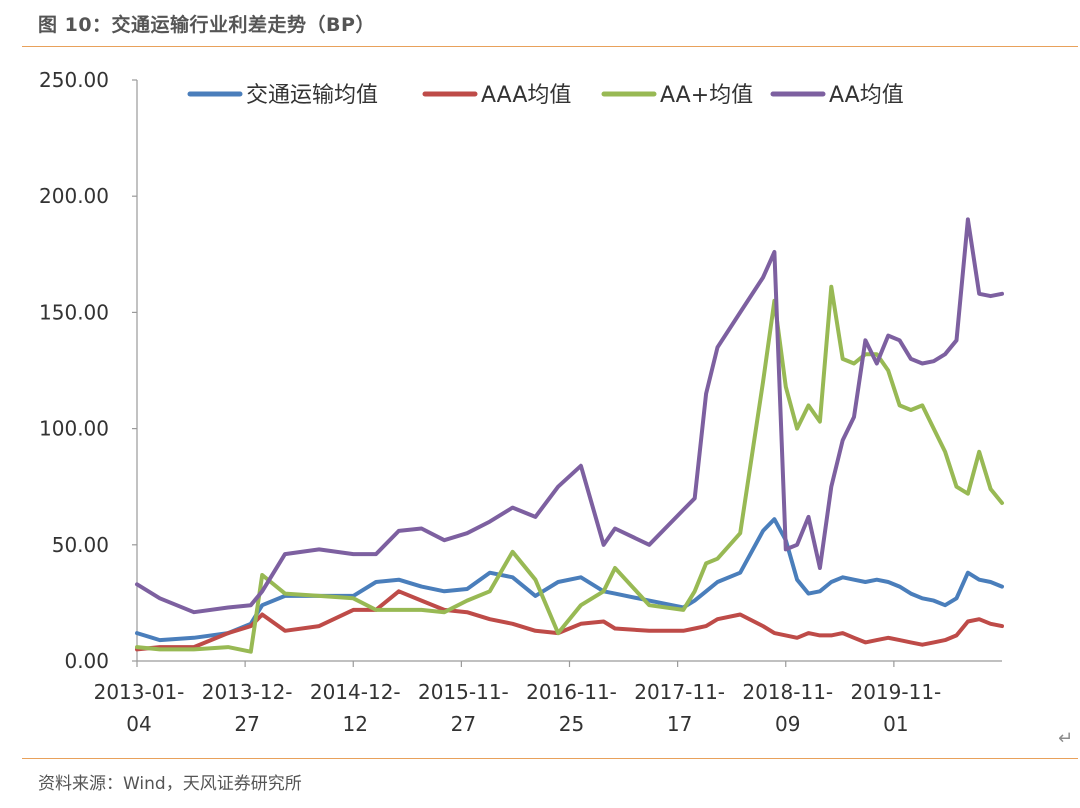 The height and width of the screenshot is (808, 1080). I want to click on x-tick-label-line1: 2017-11-, so click(679, 692).